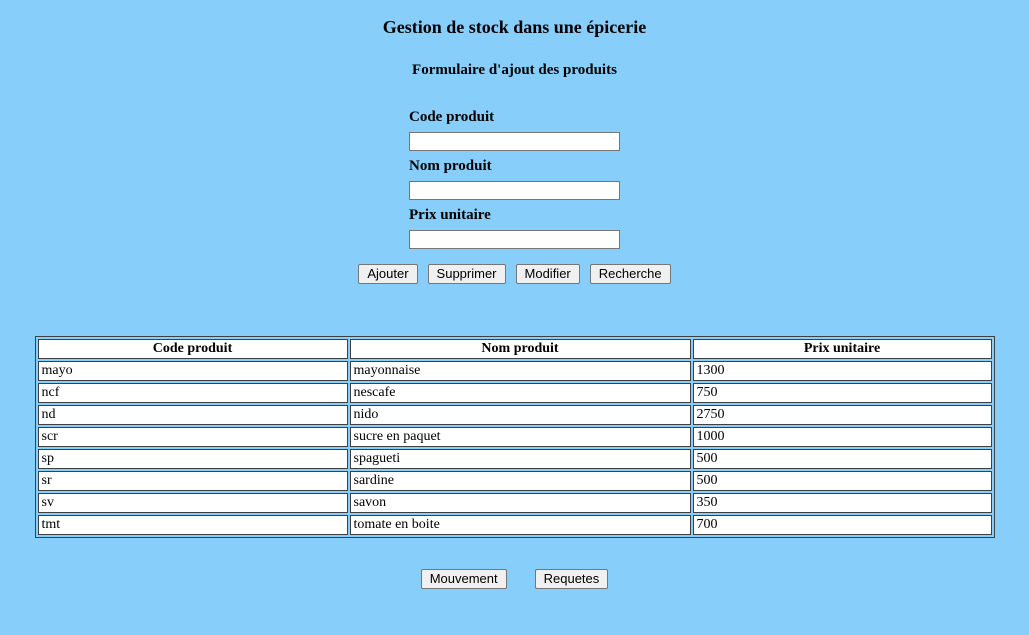 The width and height of the screenshot is (1029, 635). What do you see at coordinates (842, 503) in the screenshot?
I see `cell-prix: 350` at bounding box center [842, 503].